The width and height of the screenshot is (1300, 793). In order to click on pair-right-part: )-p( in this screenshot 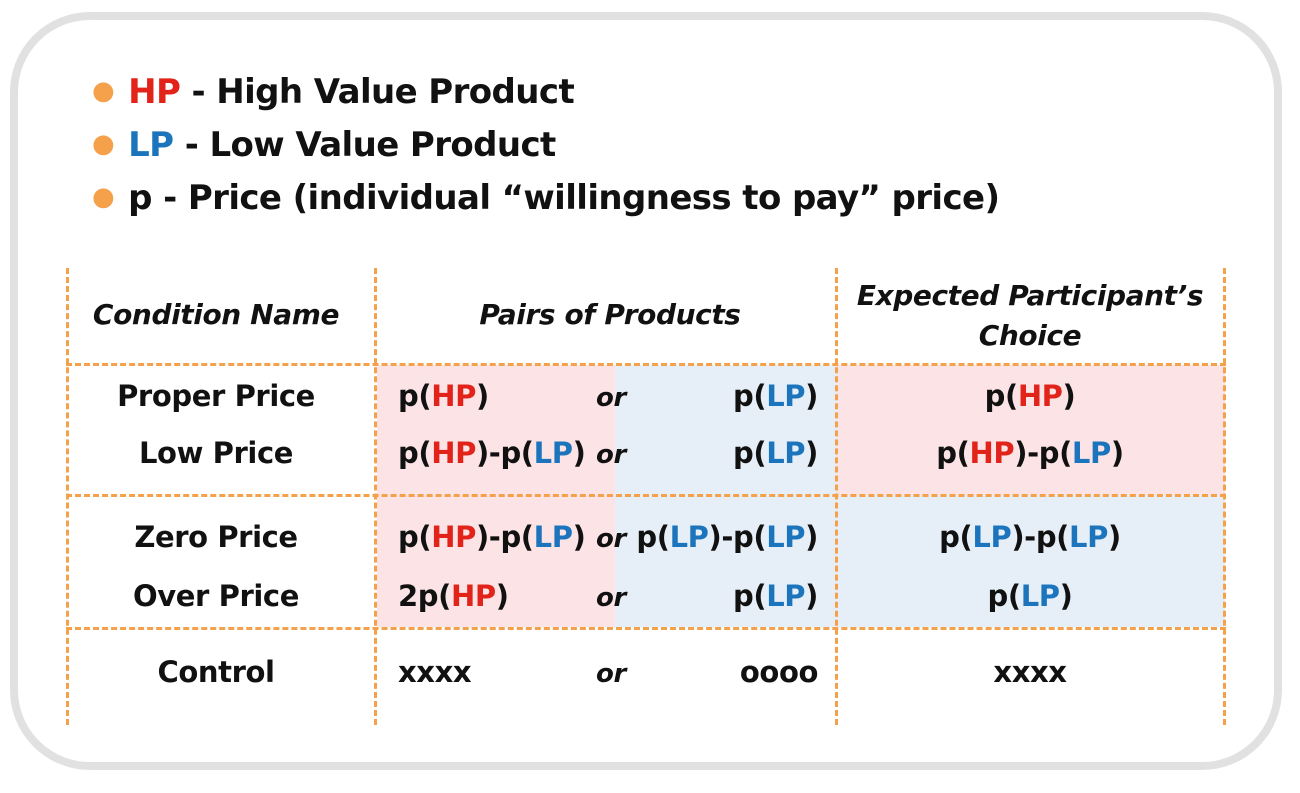, I will do `click(737, 537)`.